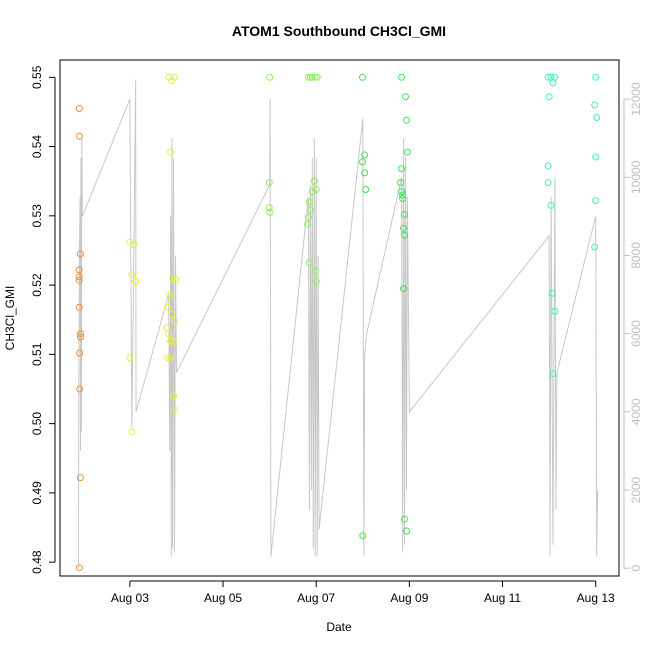  Describe the element at coordinates (37, 493) in the screenshot. I see `y-tick-label: 0.49` at that location.